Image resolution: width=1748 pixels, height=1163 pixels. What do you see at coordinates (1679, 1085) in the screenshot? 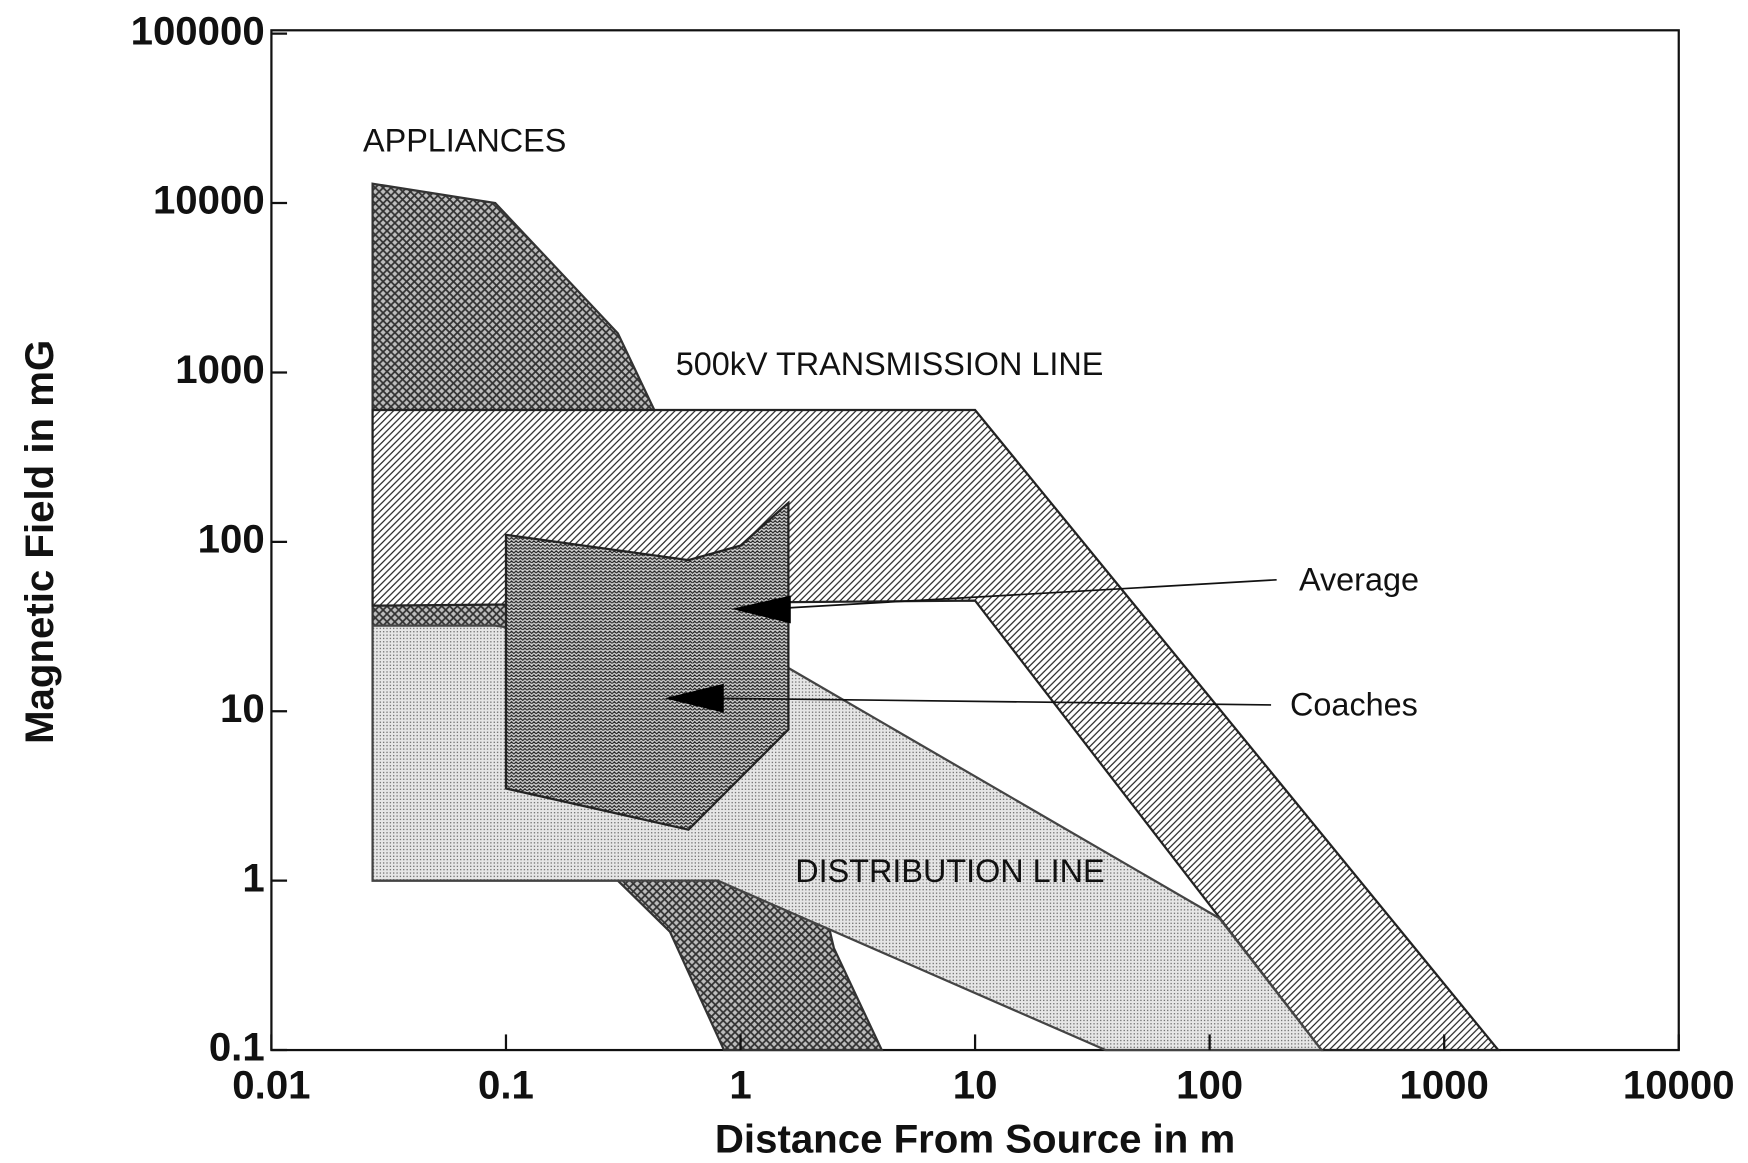
I see `x-tick-label: 10000` at bounding box center [1679, 1085].